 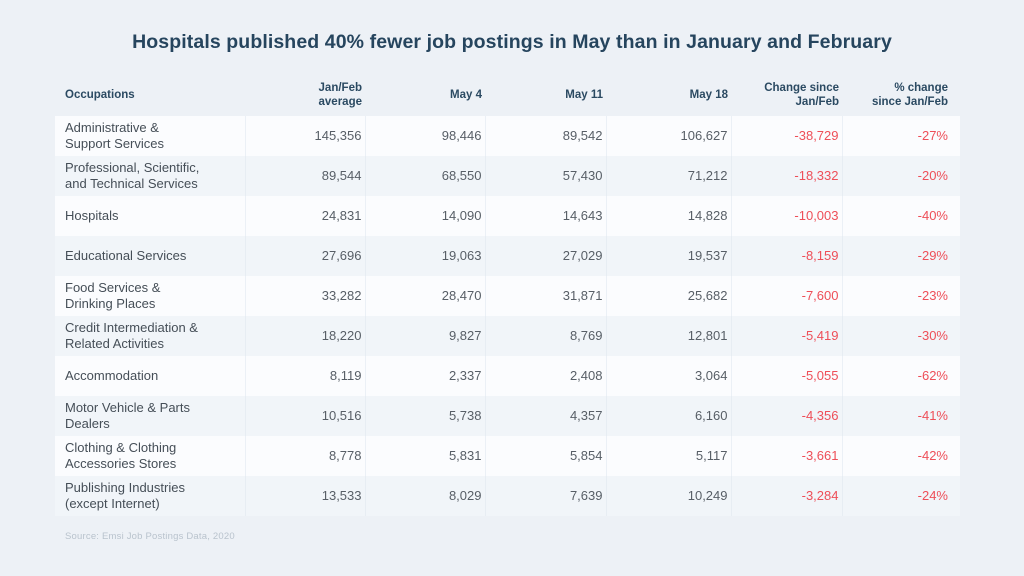 What do you see at coordinates (786, 136) in the screenshot?
I see `change-since-janfeb-cell: -38,729` at bounding box center [786, 136].